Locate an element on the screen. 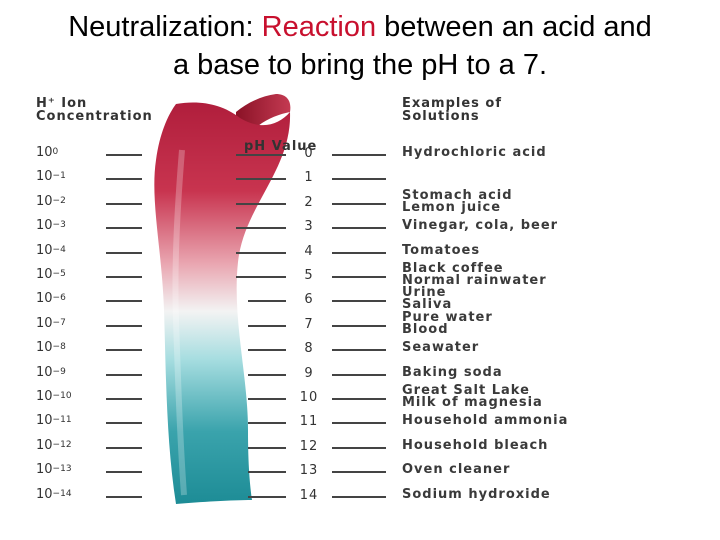 This screenshot has height=540, width=720. ph-value: 10 is located at coordinates (309, 397).